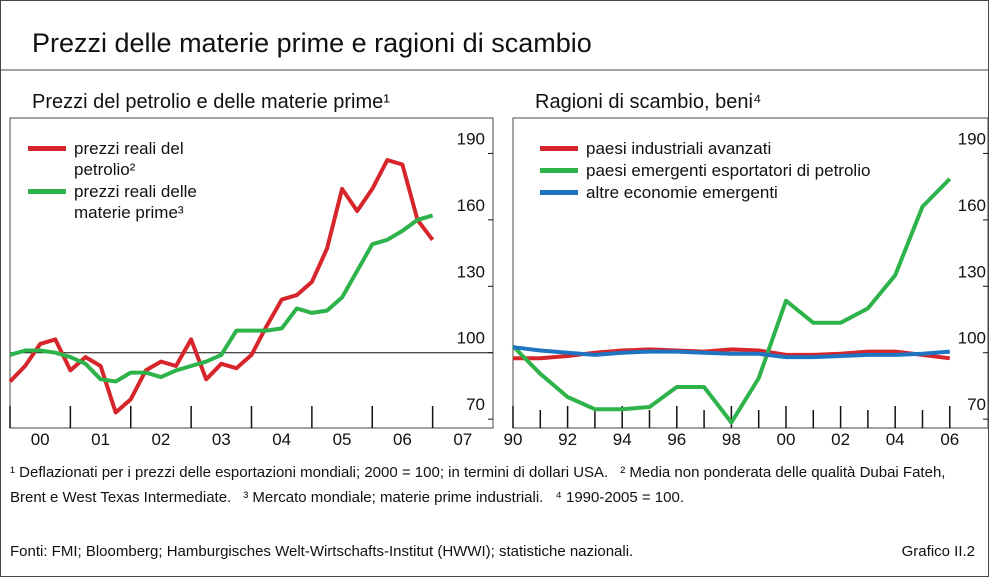  Describe the element at coordinates (567, 439) in the screenshot. I see `x-tick-label: 92` at that location.